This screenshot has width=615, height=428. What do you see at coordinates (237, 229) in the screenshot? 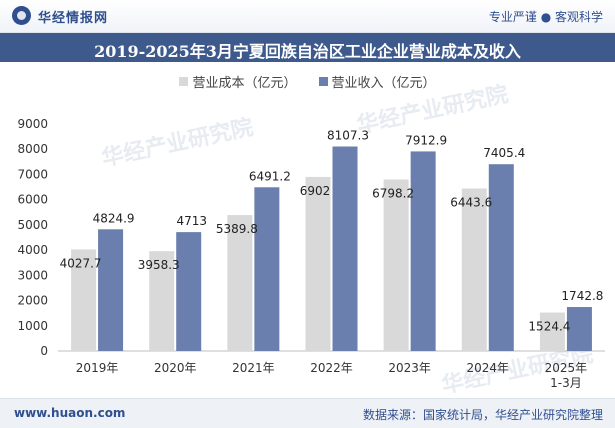
I see `data-label-cost: 5389.8` at bounding box center [237, 229].